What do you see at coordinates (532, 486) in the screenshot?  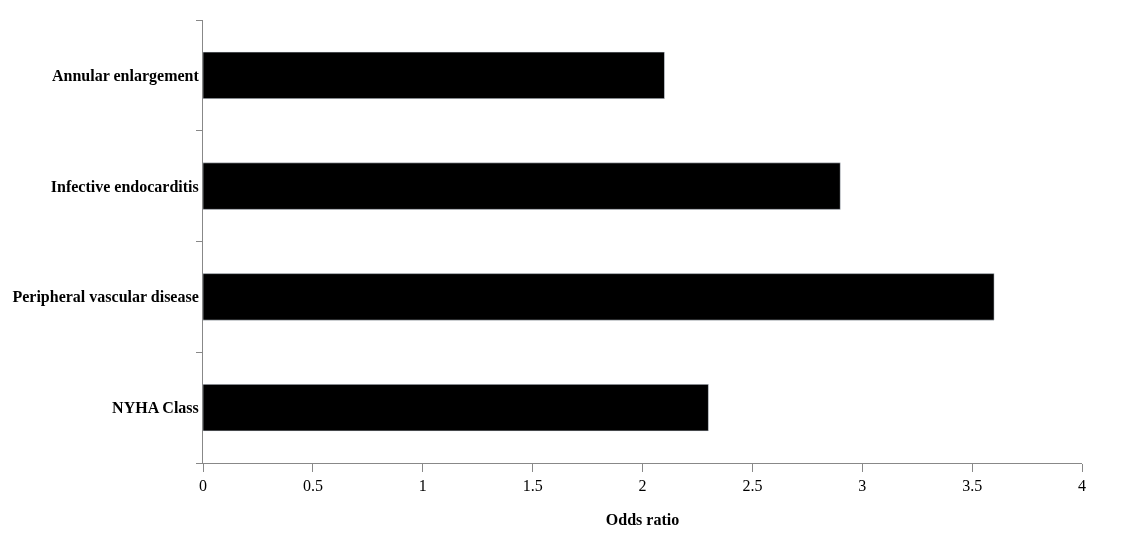 I see `x-tick-label: 1.5` at bounding box center [532, 486].